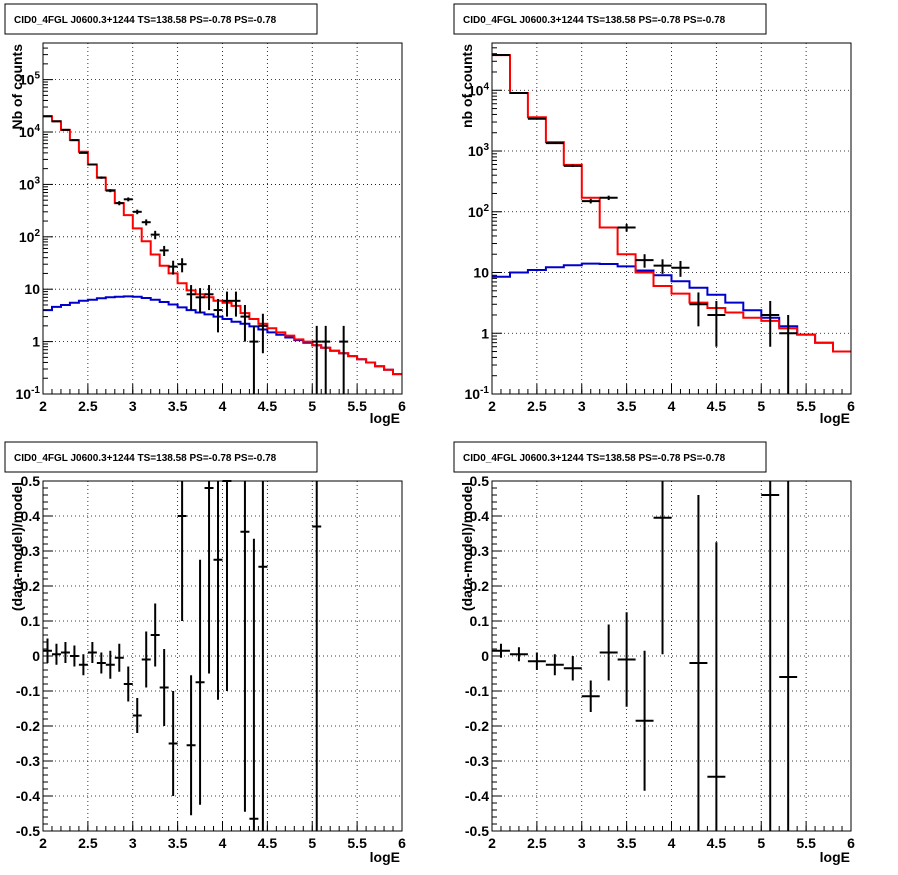 The width and height of the screenshot is (898, 875). I want to click on y-tick-label: -0.3, so click(28, 761).